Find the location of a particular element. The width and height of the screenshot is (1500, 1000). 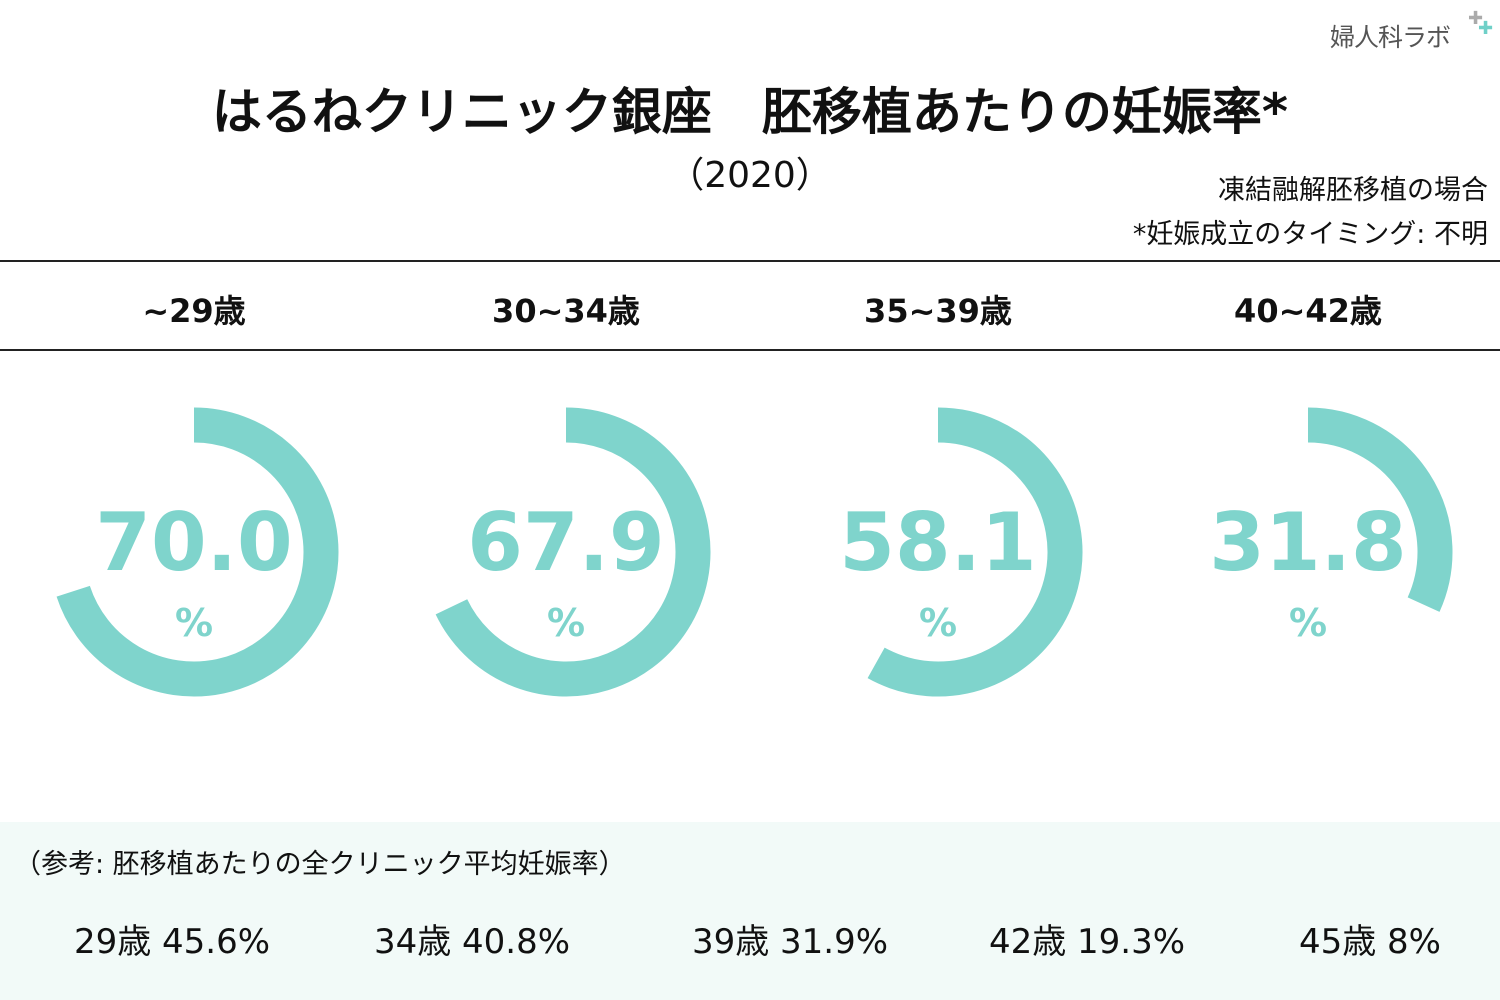

note-method: 凍結融解胚移植の場合 is located at coordinates (1353, 190).